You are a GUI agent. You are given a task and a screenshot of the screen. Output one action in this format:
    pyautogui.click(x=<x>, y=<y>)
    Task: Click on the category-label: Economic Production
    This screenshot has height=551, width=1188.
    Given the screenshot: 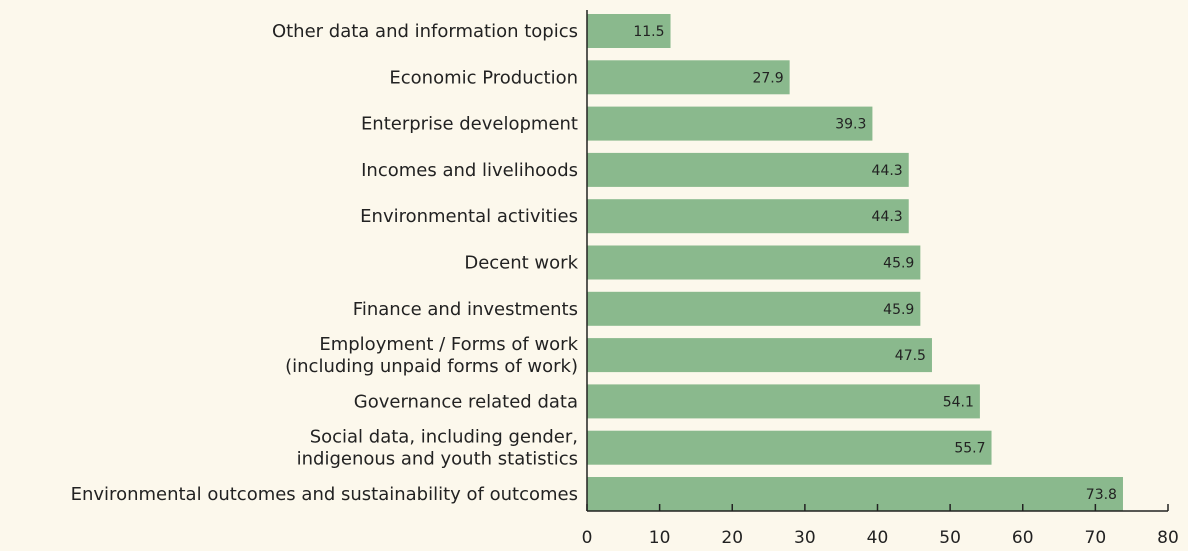 What is the action you would take?
    pyautogui.click(x=483, y=77)
    